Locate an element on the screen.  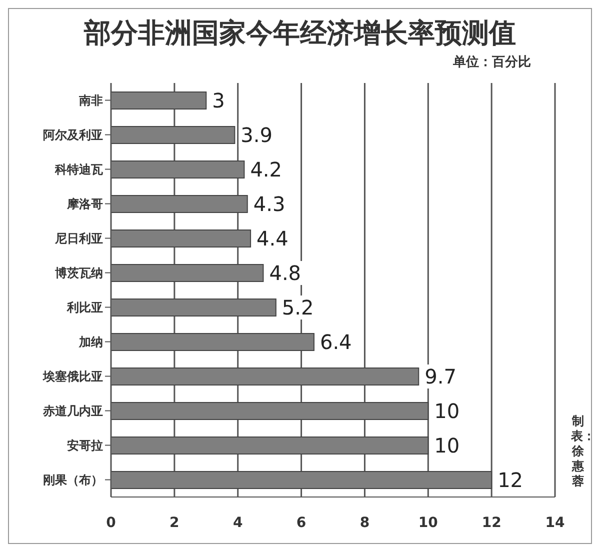
x-tick-label: 2 is located at coordinates (175, 522).